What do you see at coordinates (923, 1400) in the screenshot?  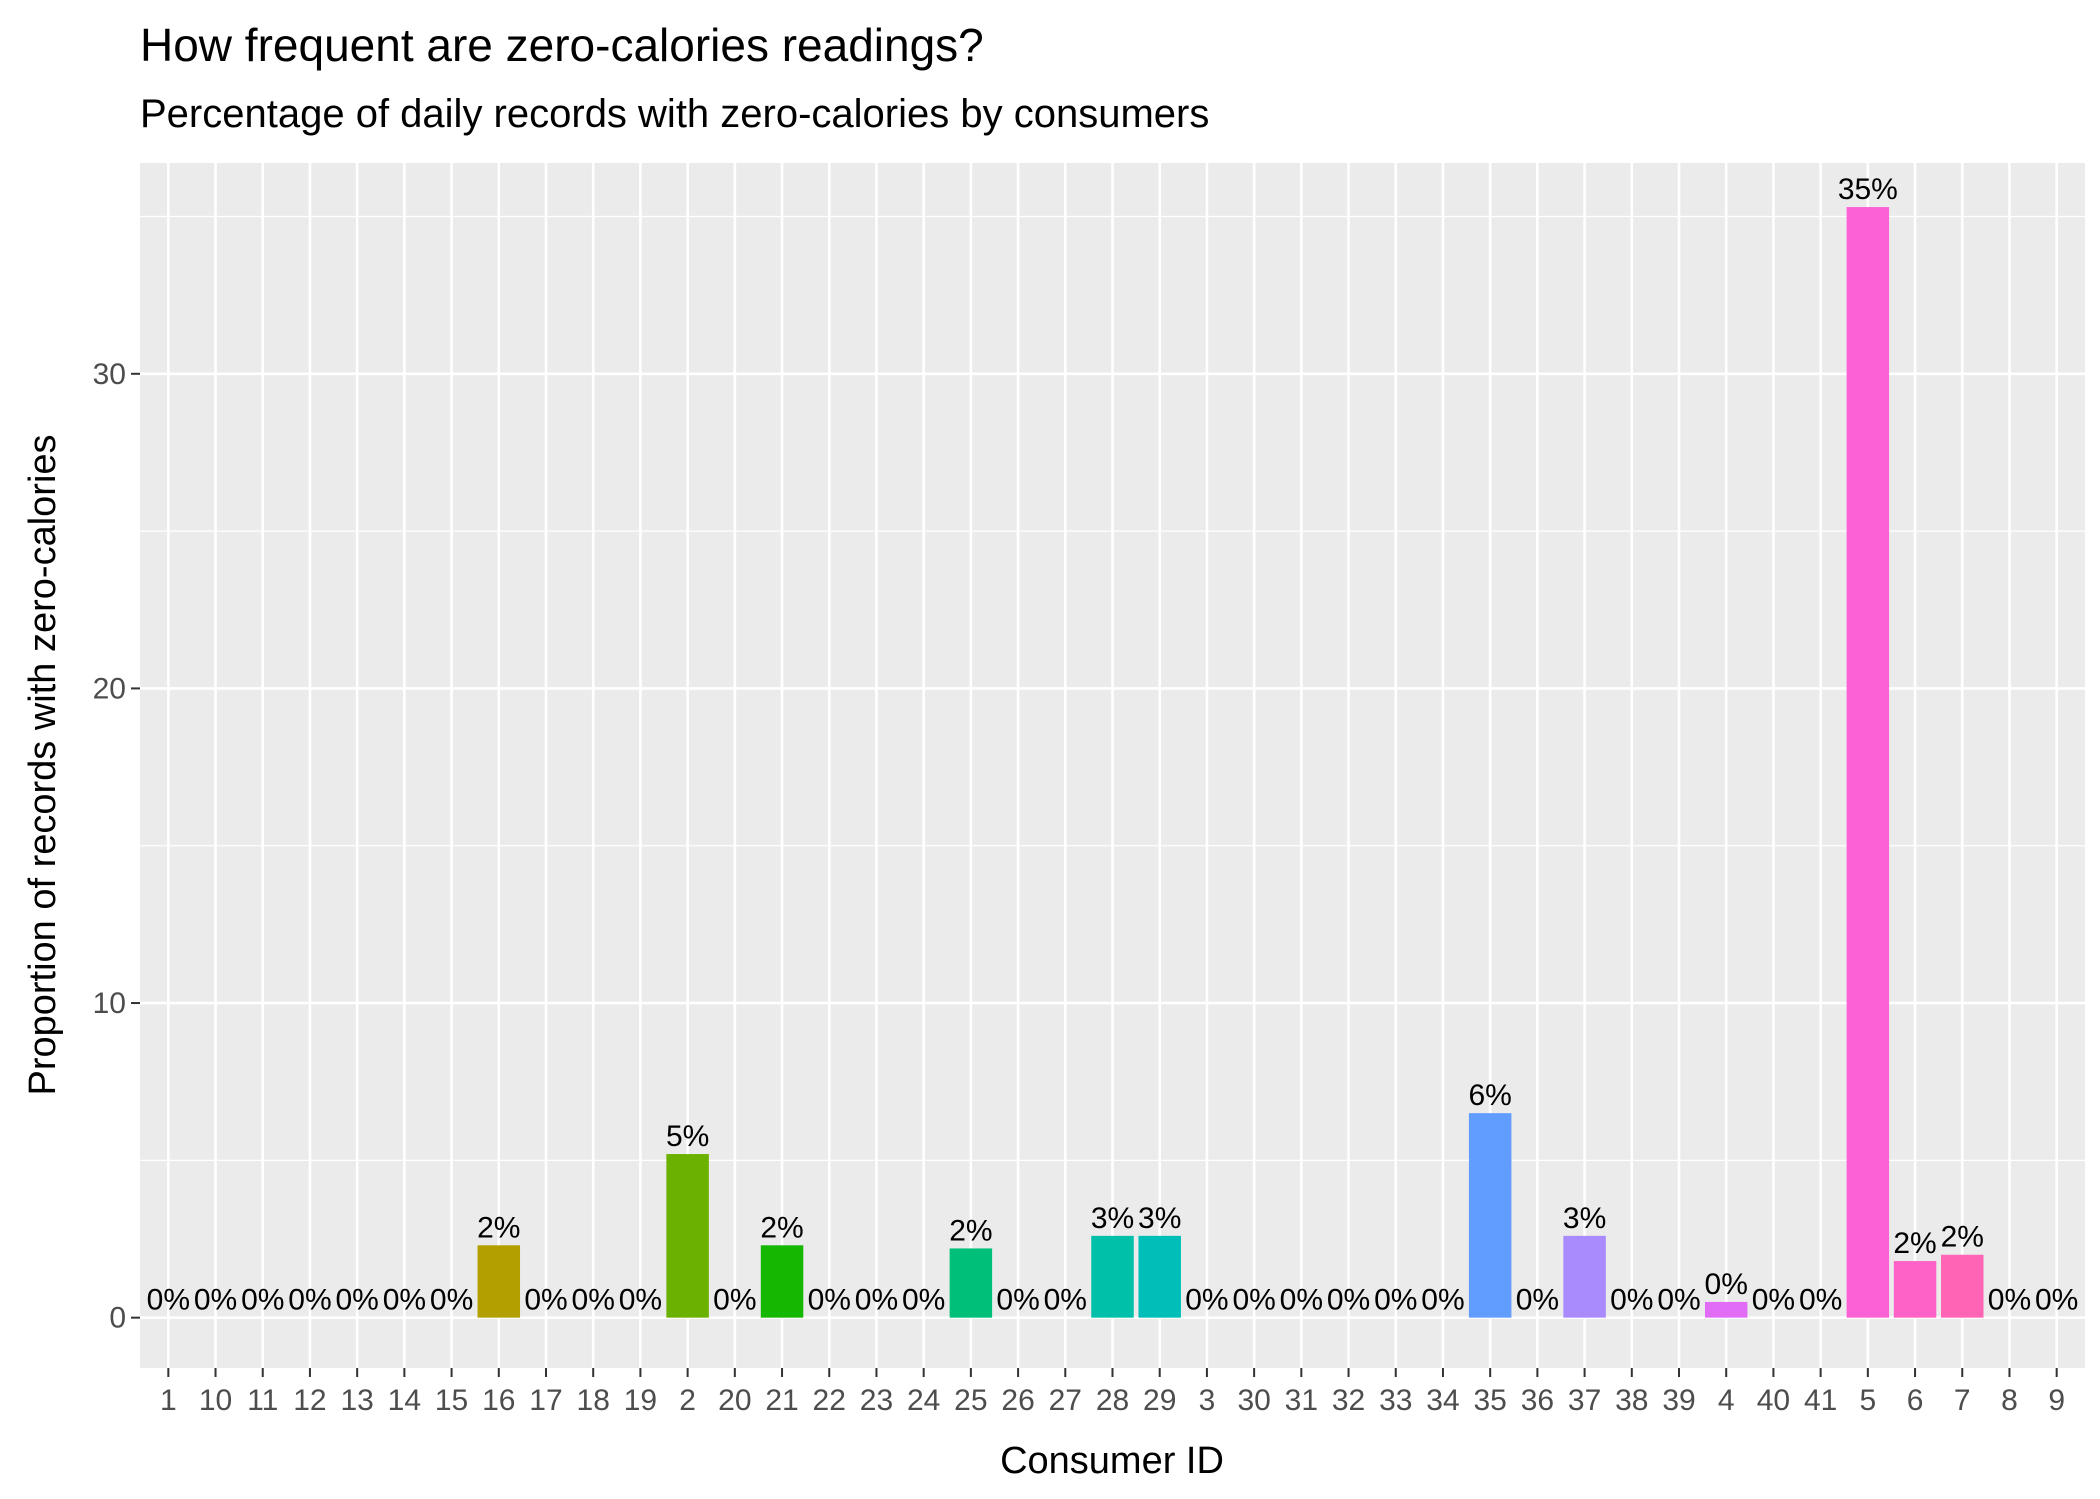 I see `x-tick-label: 24` at bounding box center [923, 1400].